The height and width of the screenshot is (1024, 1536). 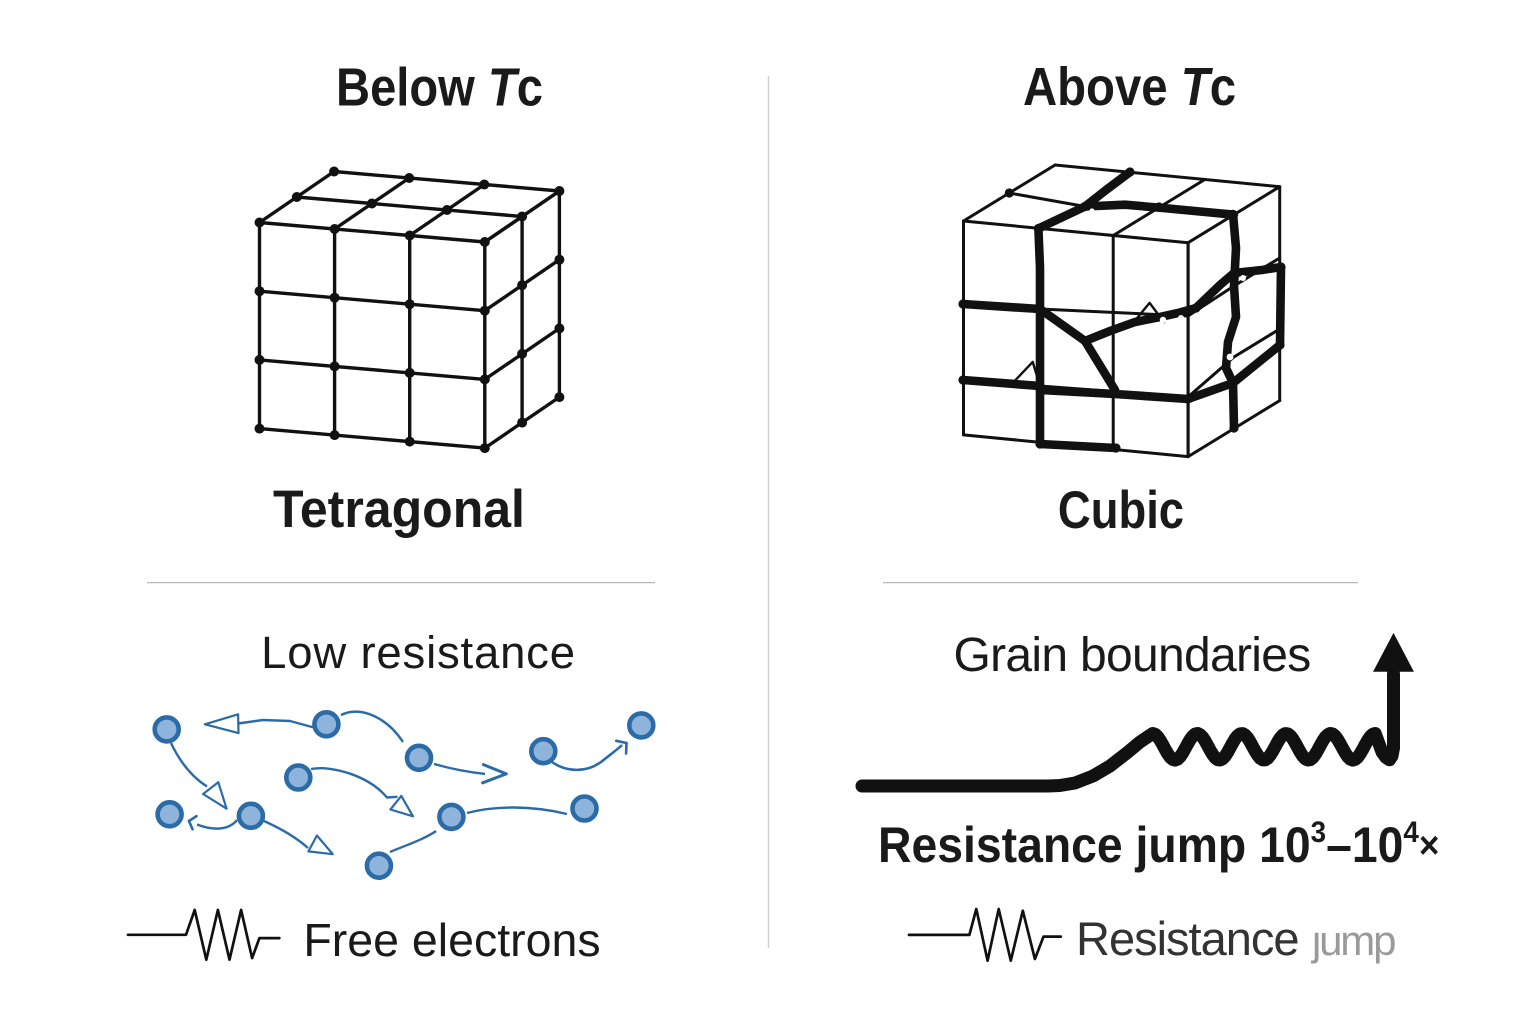 I want to click on svg-text: Cubic, so click(x=1121, y=510).